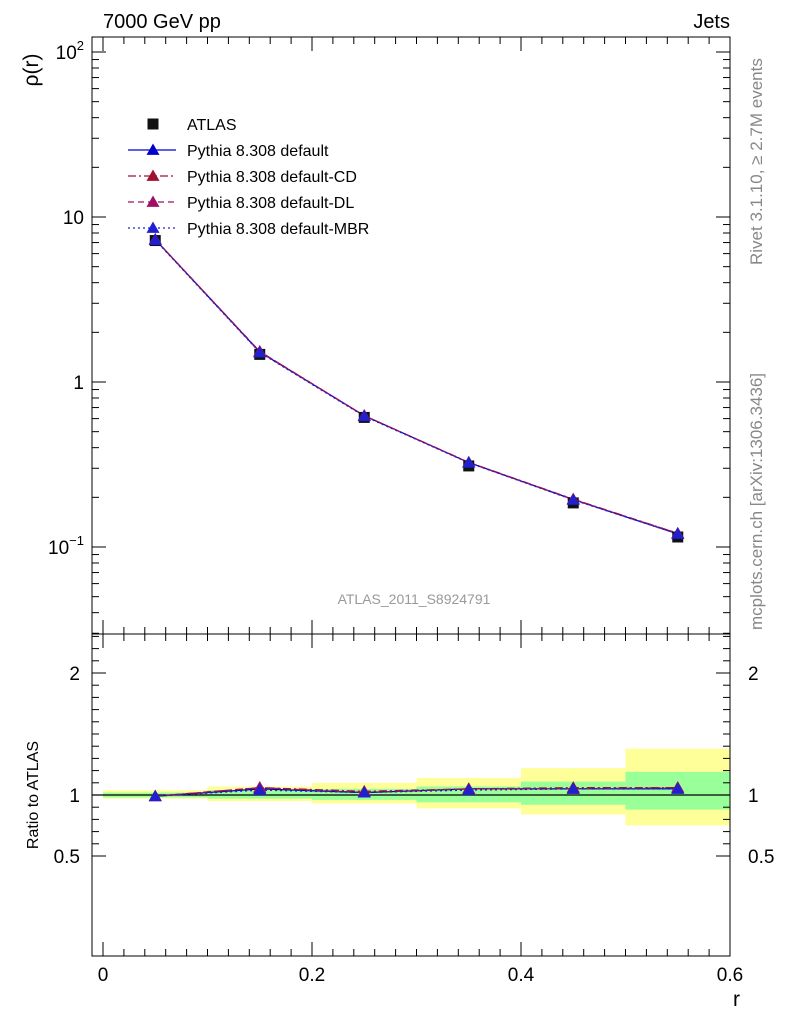 This screenshot has width=786, height=1024. I want to click on header-left: 7000 GeV pp, so click(162, 22).